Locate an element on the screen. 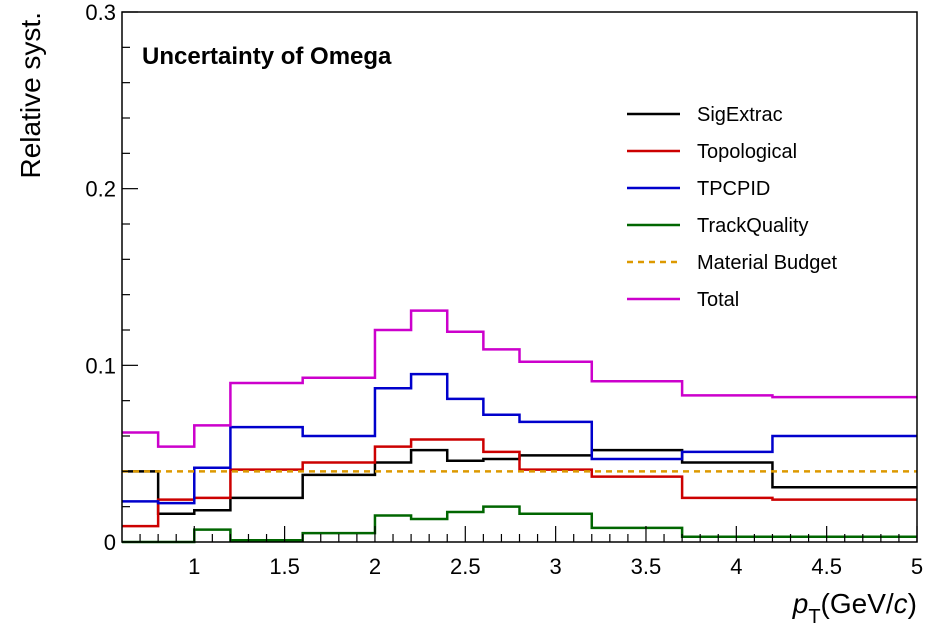  legend-label-sigextrac: SigExtrac is located at coordinates (740, 115).